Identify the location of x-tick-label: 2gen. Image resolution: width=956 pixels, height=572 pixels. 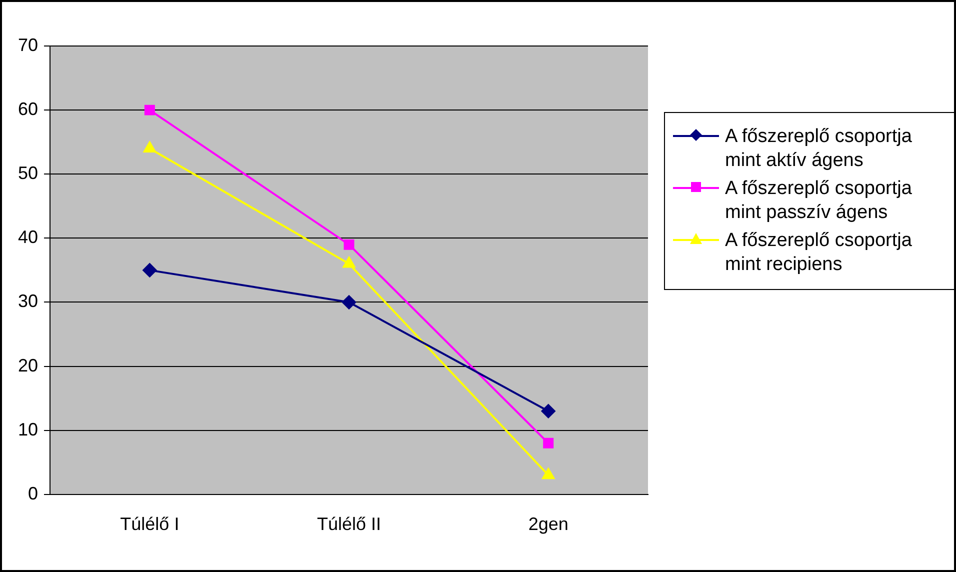
(548, 524).